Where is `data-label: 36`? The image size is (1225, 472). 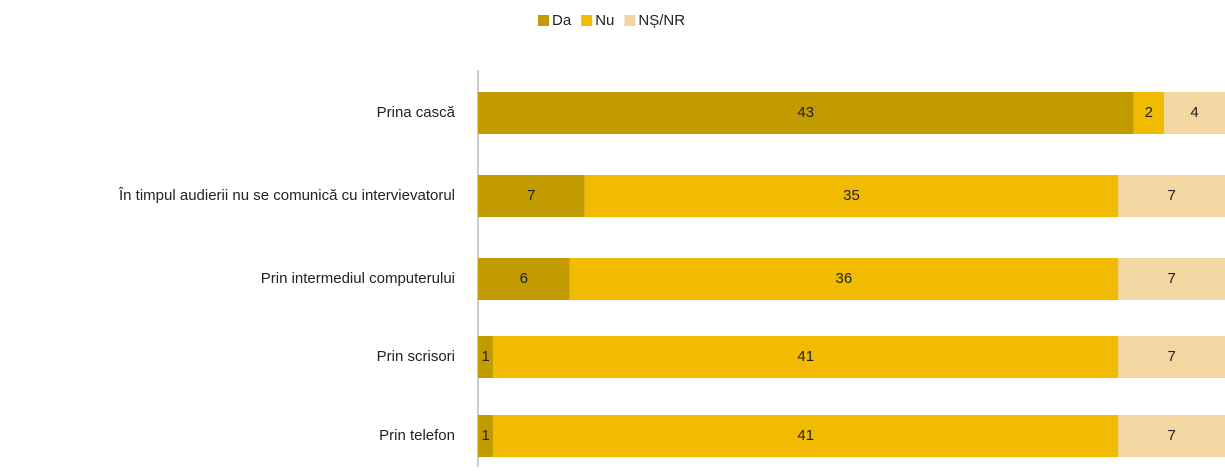 data-label: 36 is located at coordinates (844, 278).